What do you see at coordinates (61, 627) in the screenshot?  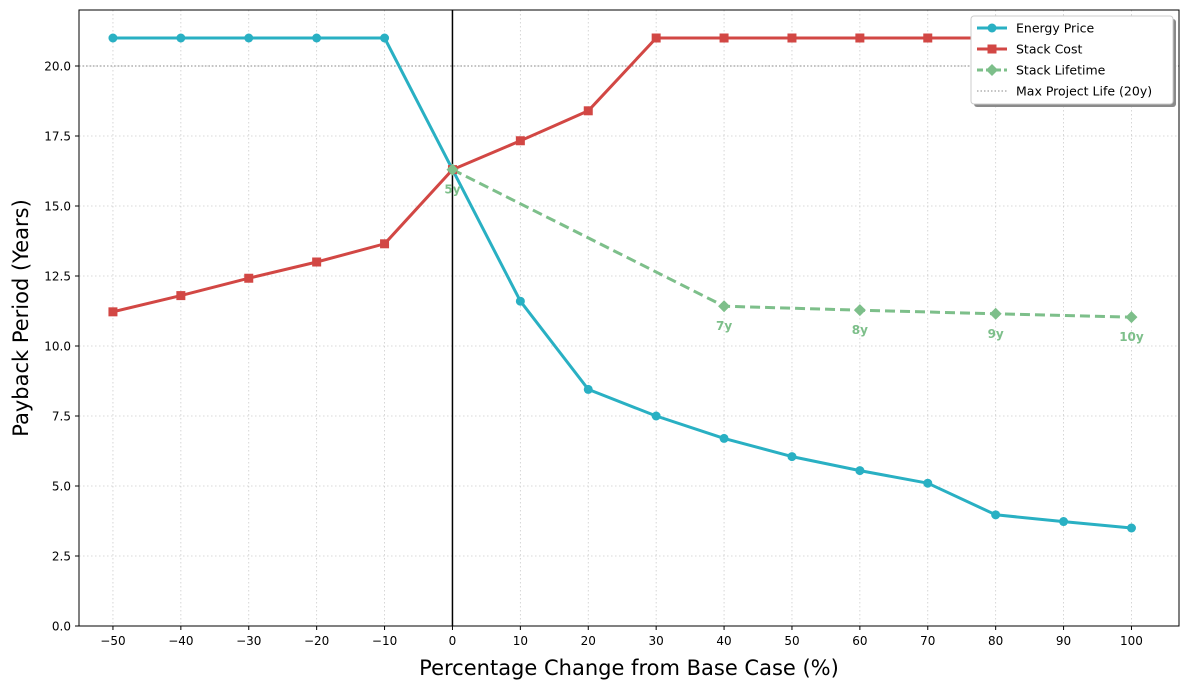 I see `y-tick-label: 0.0` at bounding box center [61, 627].